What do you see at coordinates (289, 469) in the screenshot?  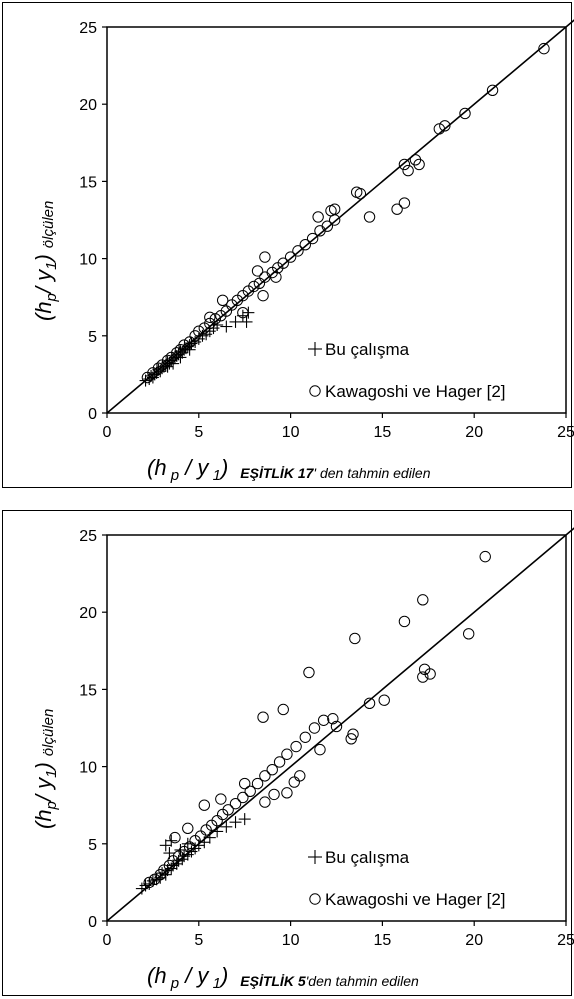 I see `x-axis-label: (h p / y 1) EŞİTLİK 17' den tahmin edilen` at bounding box center [289, 469].